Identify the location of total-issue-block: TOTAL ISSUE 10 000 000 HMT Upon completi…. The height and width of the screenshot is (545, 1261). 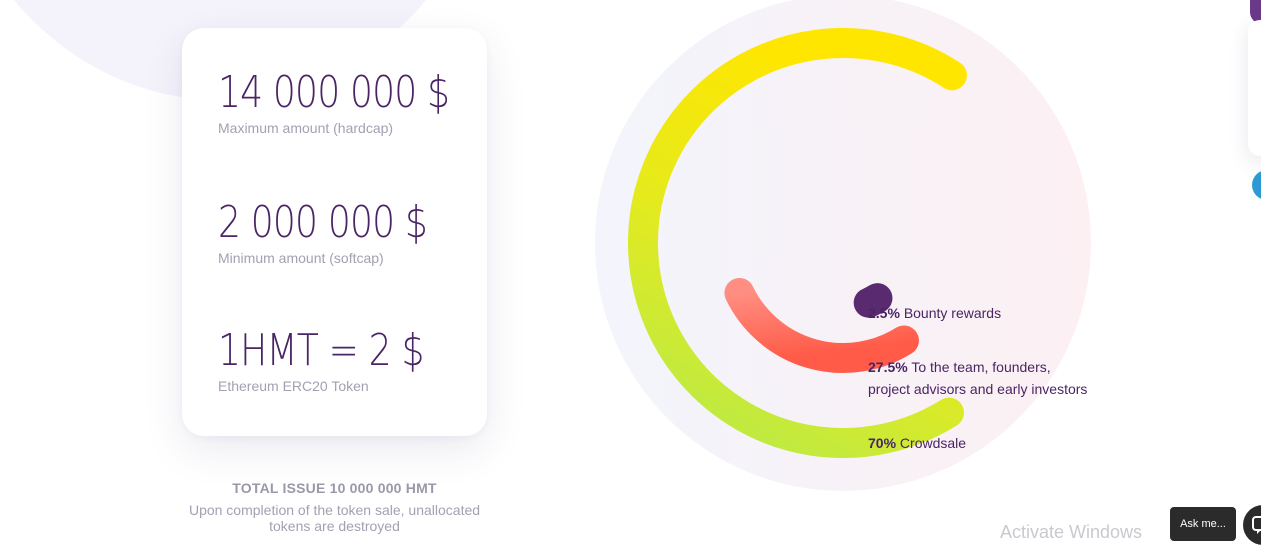
(334, 507).